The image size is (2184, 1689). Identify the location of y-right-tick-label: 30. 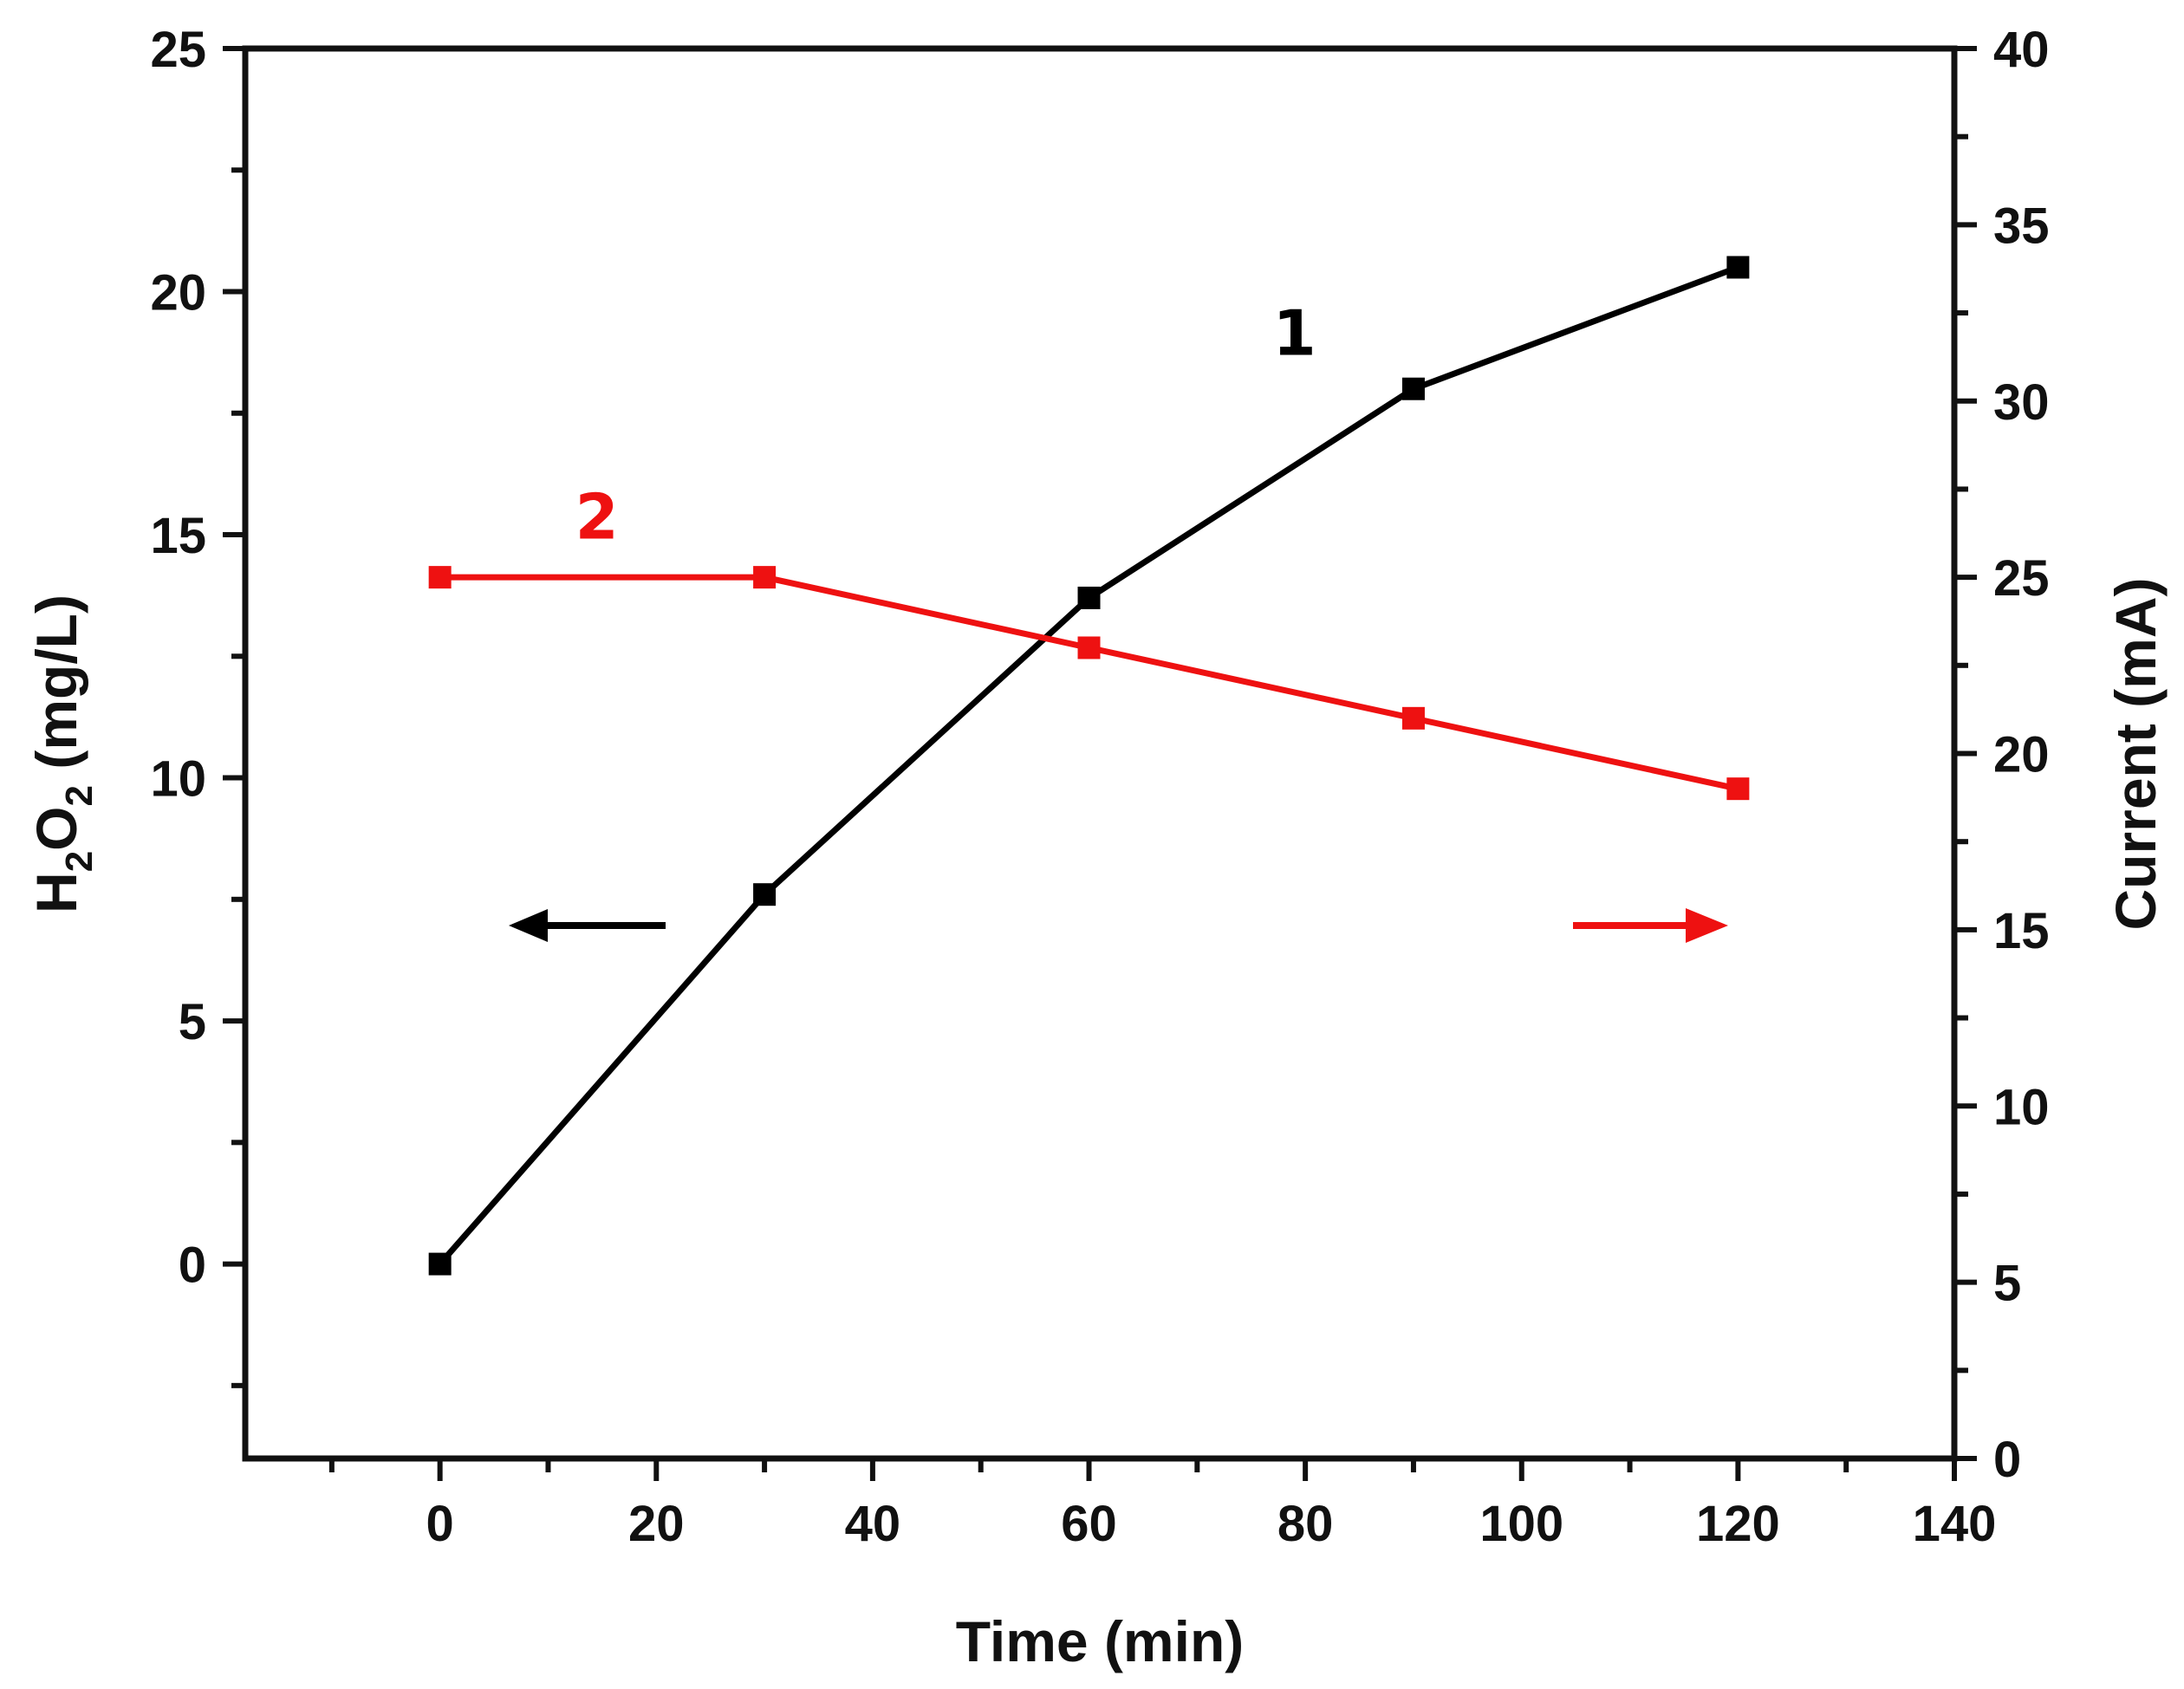
(2021, 402).